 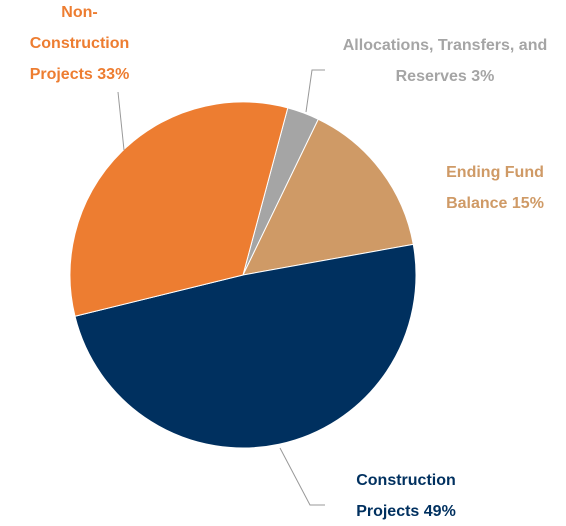 I want to click on slice-label: Construction Projects 49%, so click(x=406, y=495).